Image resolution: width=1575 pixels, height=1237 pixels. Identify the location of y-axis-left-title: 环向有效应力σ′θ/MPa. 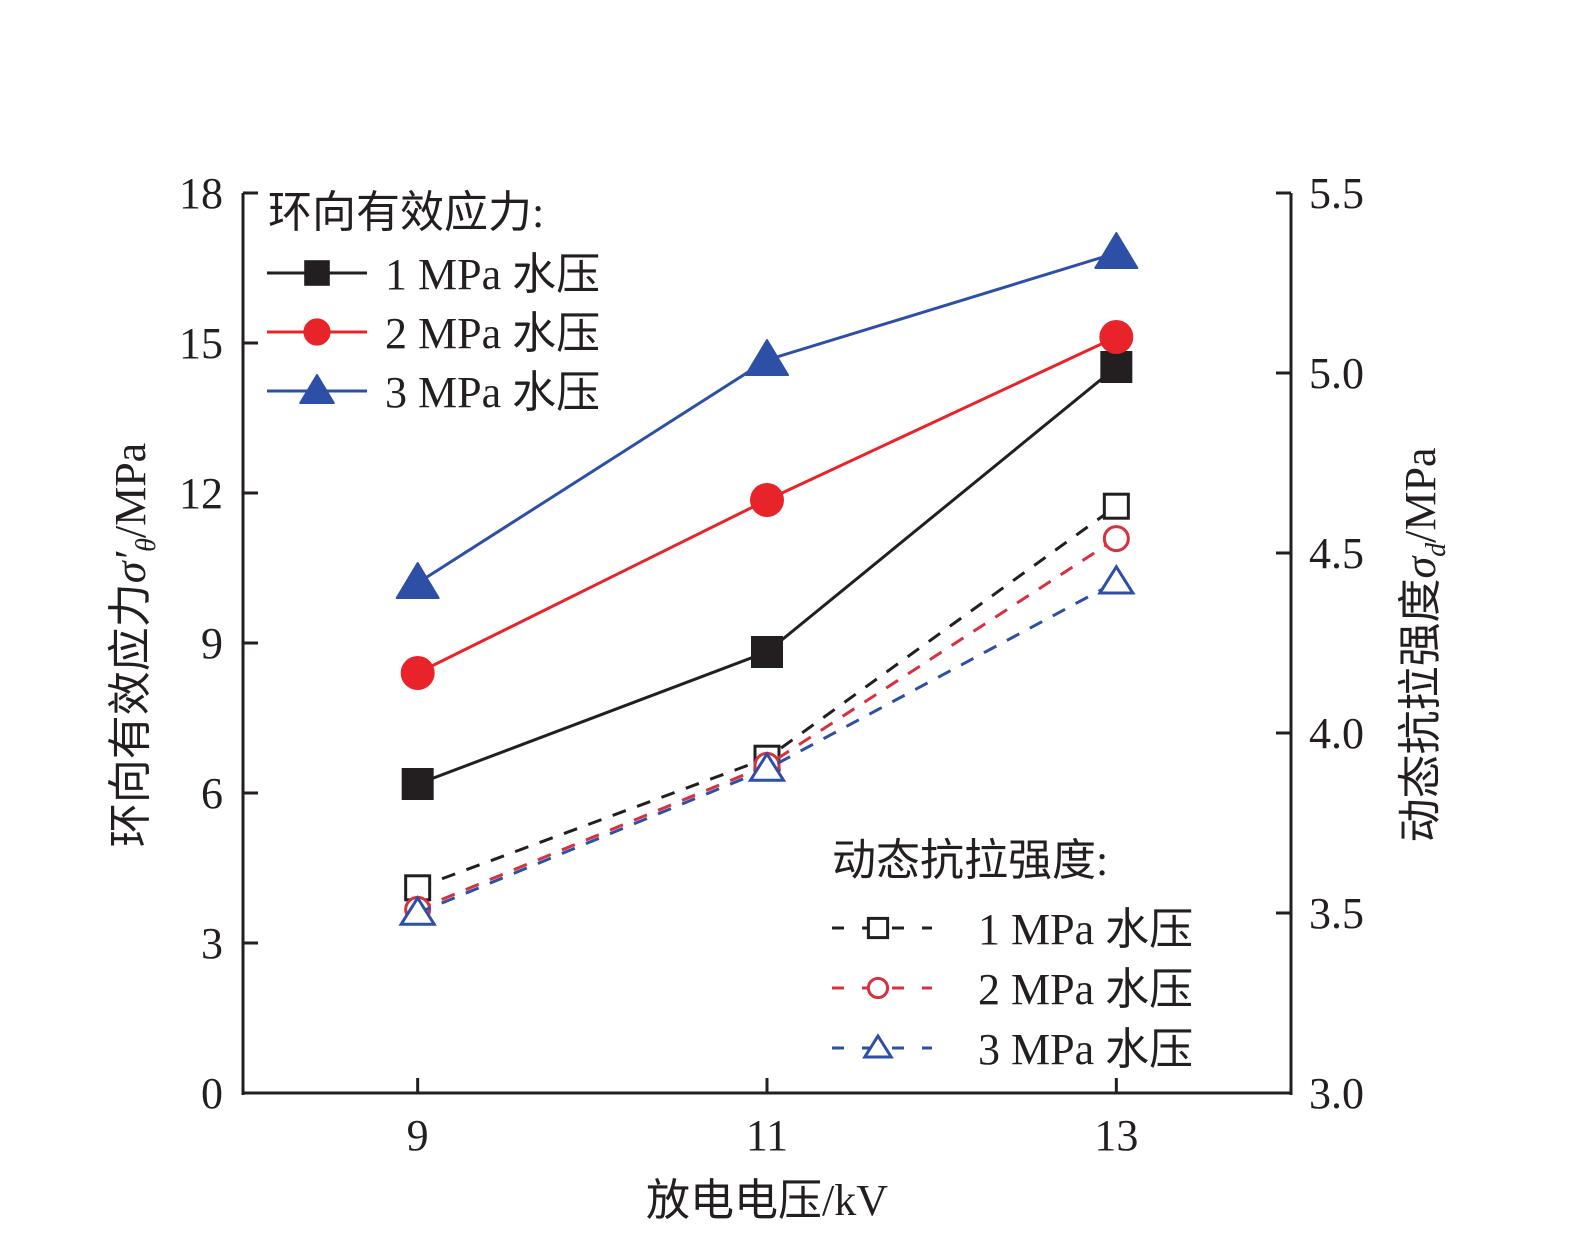
(134, 645).